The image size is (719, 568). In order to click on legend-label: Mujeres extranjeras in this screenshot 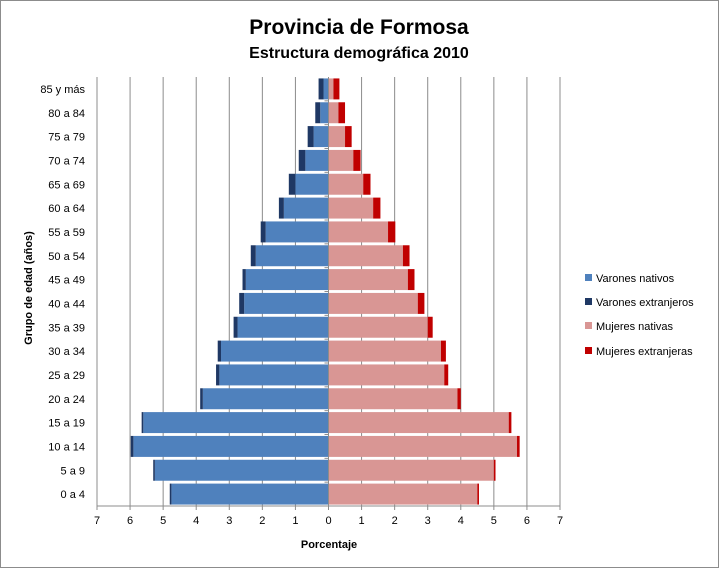, I will do `click(644, 352)`.